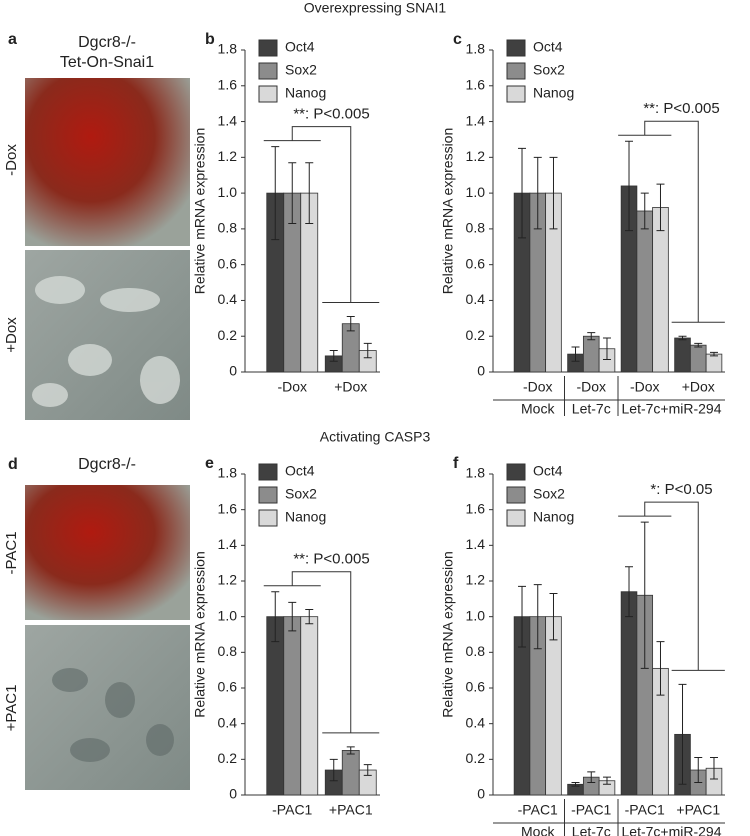 This screenshot has width=750, height=836. I want to click on panel-caption: Tet-On-Snai1, so click(107, 62).